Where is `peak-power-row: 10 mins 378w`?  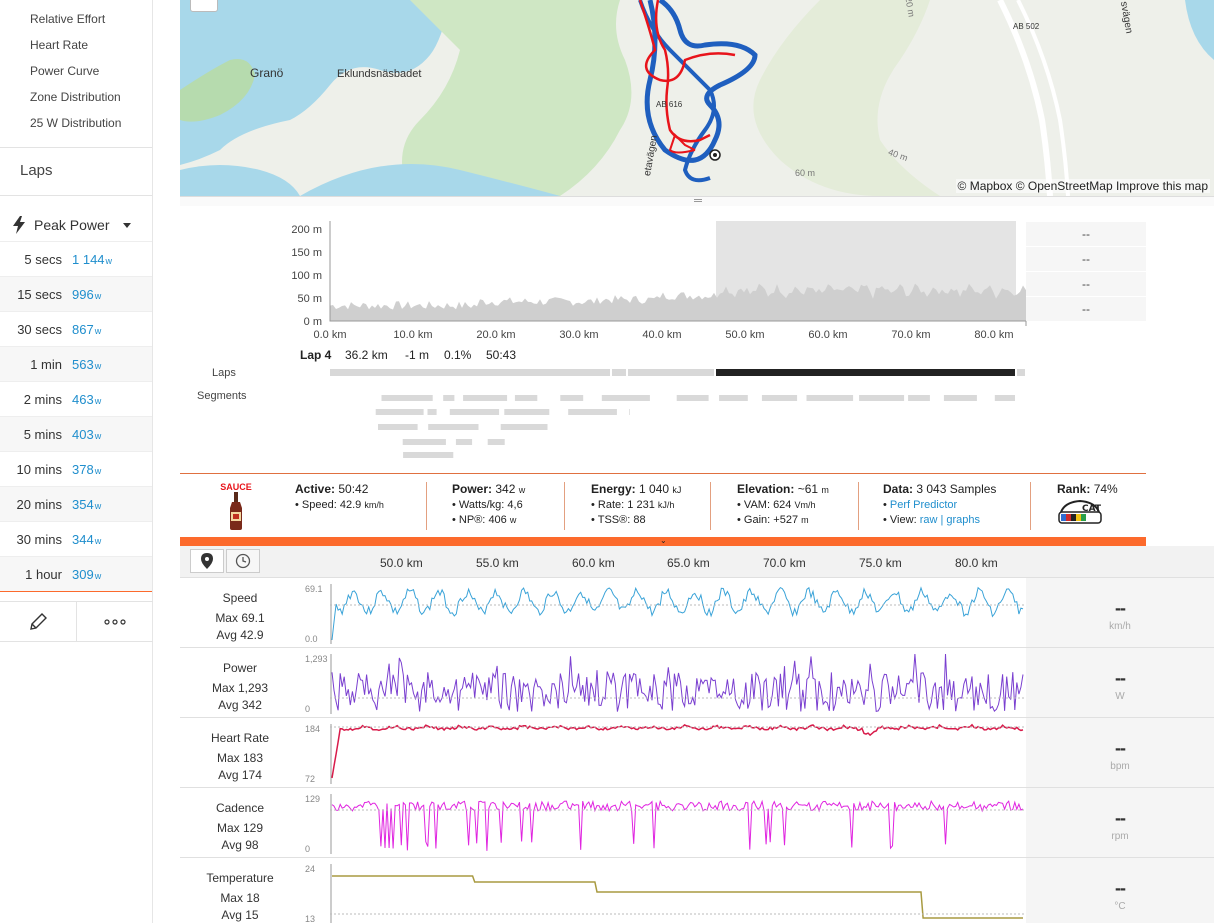
peak-power-row: 10 mins 378w is located at coordinates (76, 468).